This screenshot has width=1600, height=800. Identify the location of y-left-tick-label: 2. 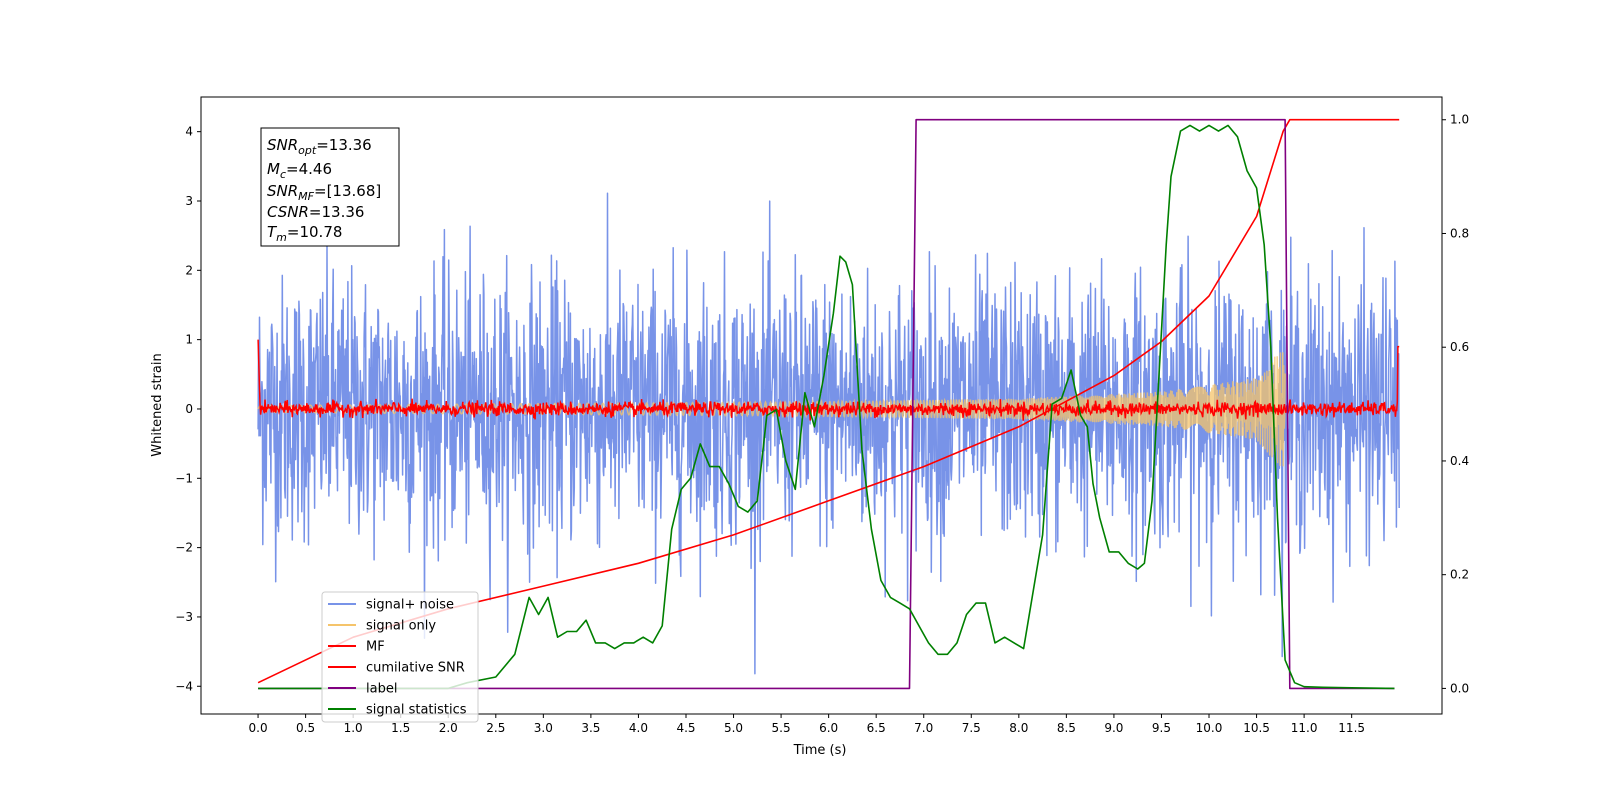
(189, 270).